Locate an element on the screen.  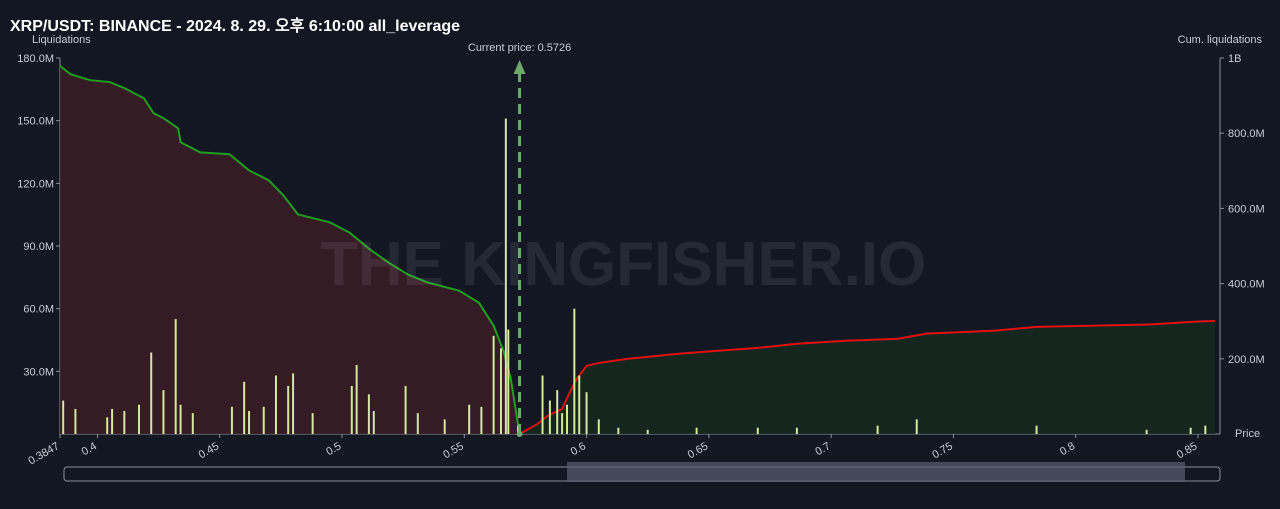
watermark: THE KINGFISHER.IO is located at coordinates (623, 264).